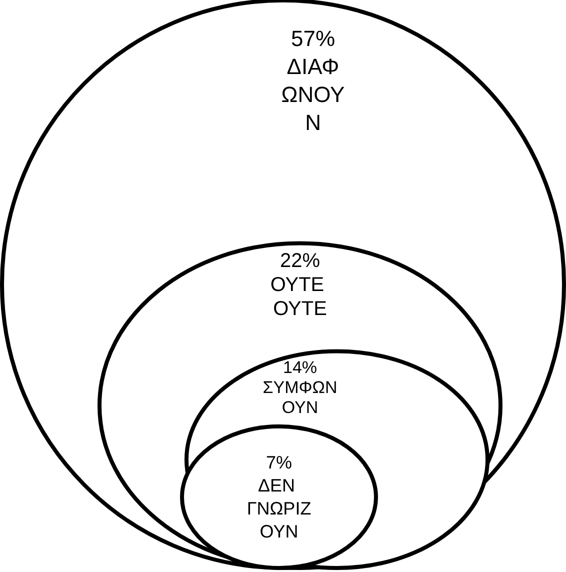  I want to click on category-label: ΔΙΑΦΩΝΟΥΝ, so click(313, 94).